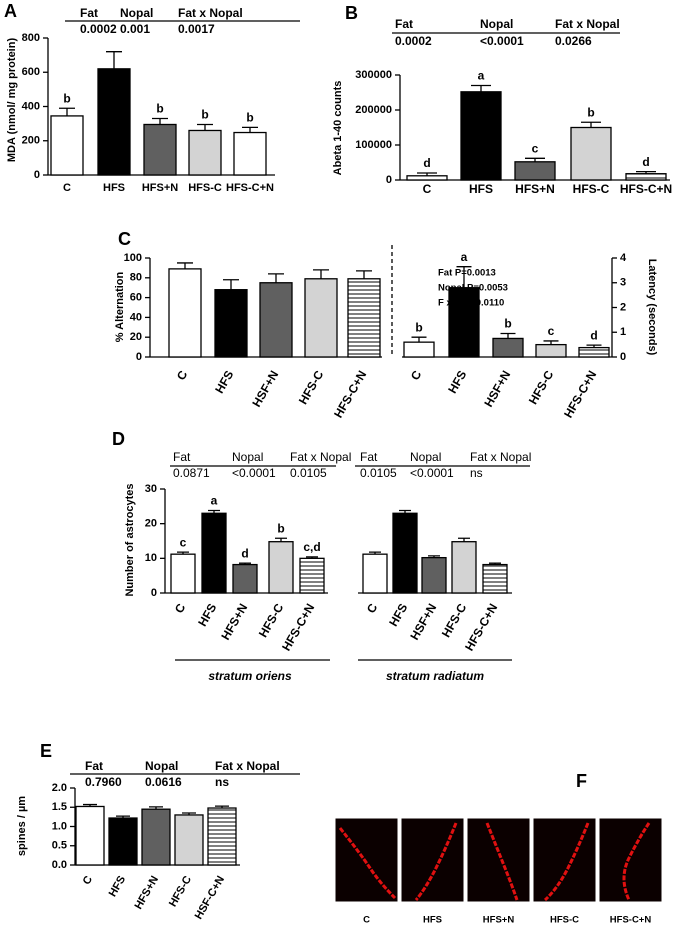  What do you see at coordinates (31, 38) in the screenshot?
I see `y-tick-label: 800` at bounding box center [31, 38].